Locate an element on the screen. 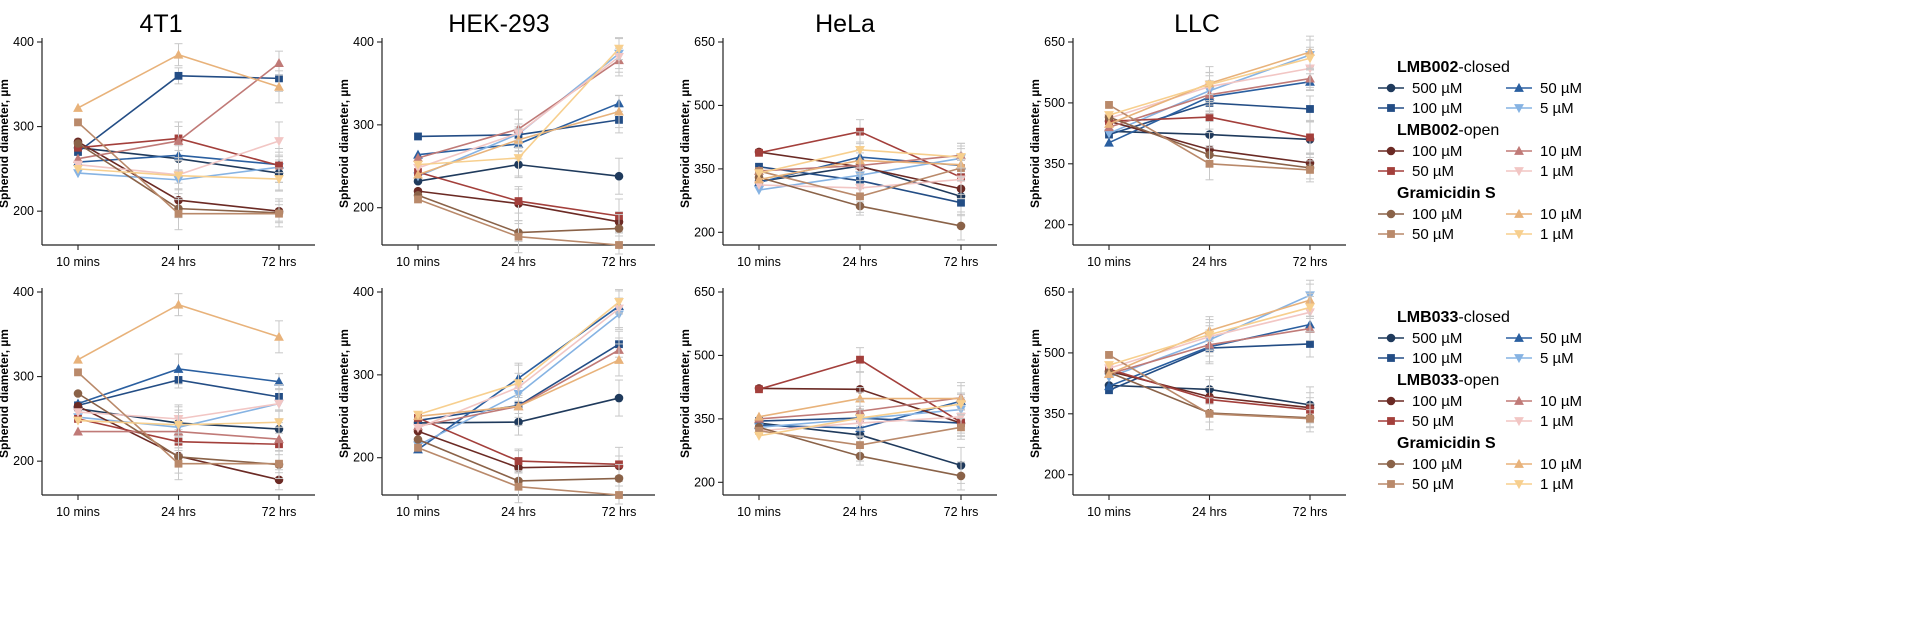 The height and width of the screenshot is (641, 1926). y-tick-label: 300 is located at coordinates (23, 377).